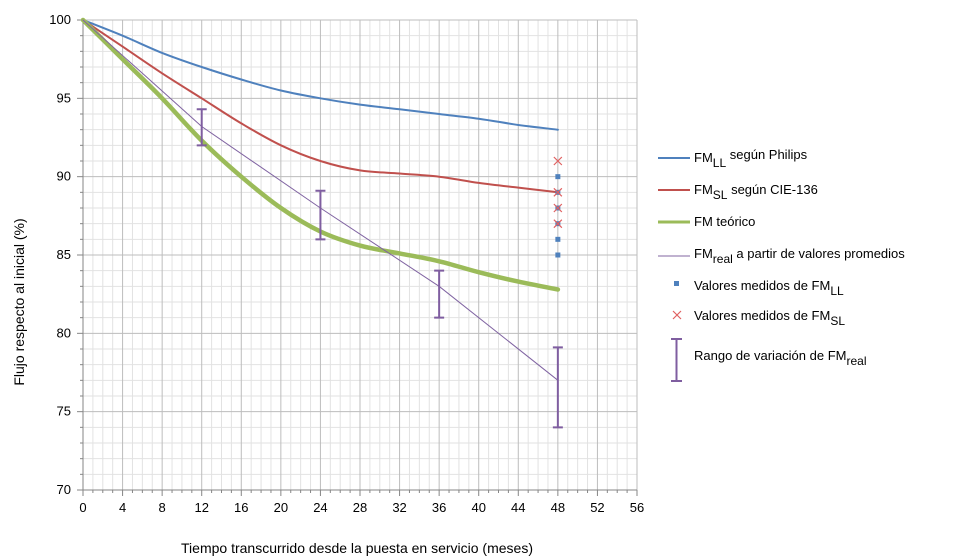  I want to click on legend-item-teorico: FM teórico, so click(706, 221).